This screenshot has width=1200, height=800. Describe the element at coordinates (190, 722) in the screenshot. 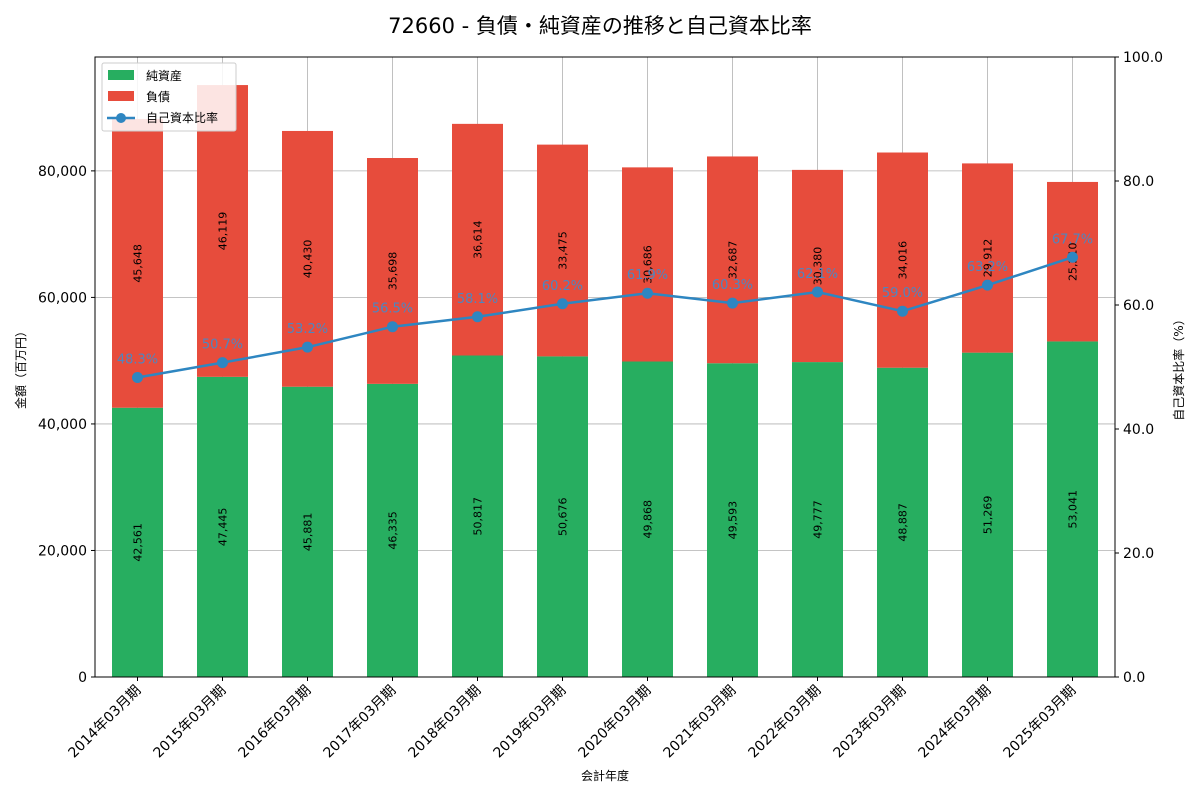

I see `x-tick-label: 2015年03月期` at that location.